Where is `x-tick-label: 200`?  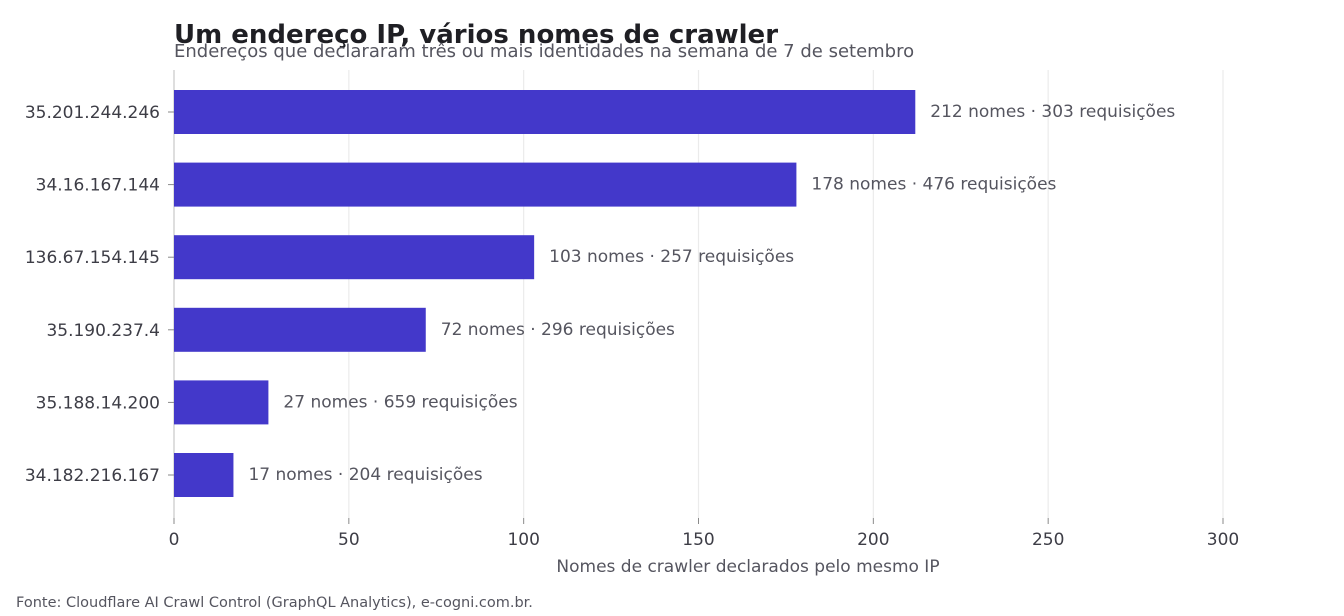 x-tick-label: 200 is located at coordinates (873, 540).